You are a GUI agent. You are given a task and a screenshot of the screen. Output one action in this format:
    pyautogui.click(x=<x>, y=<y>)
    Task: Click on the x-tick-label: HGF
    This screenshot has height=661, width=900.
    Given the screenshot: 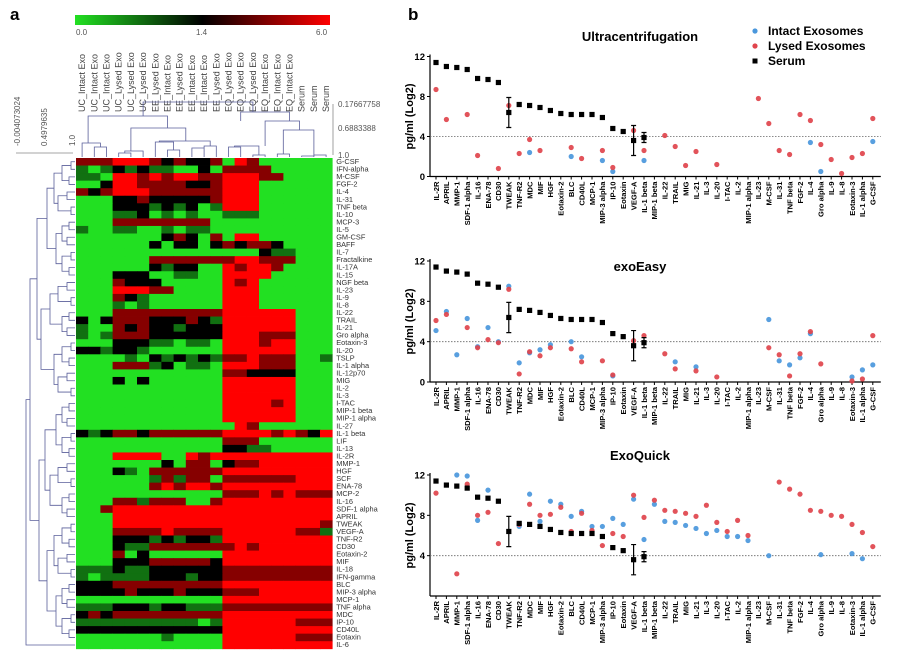 What is the action you would take?
    pyautogui.click(x=550, y=395)
    